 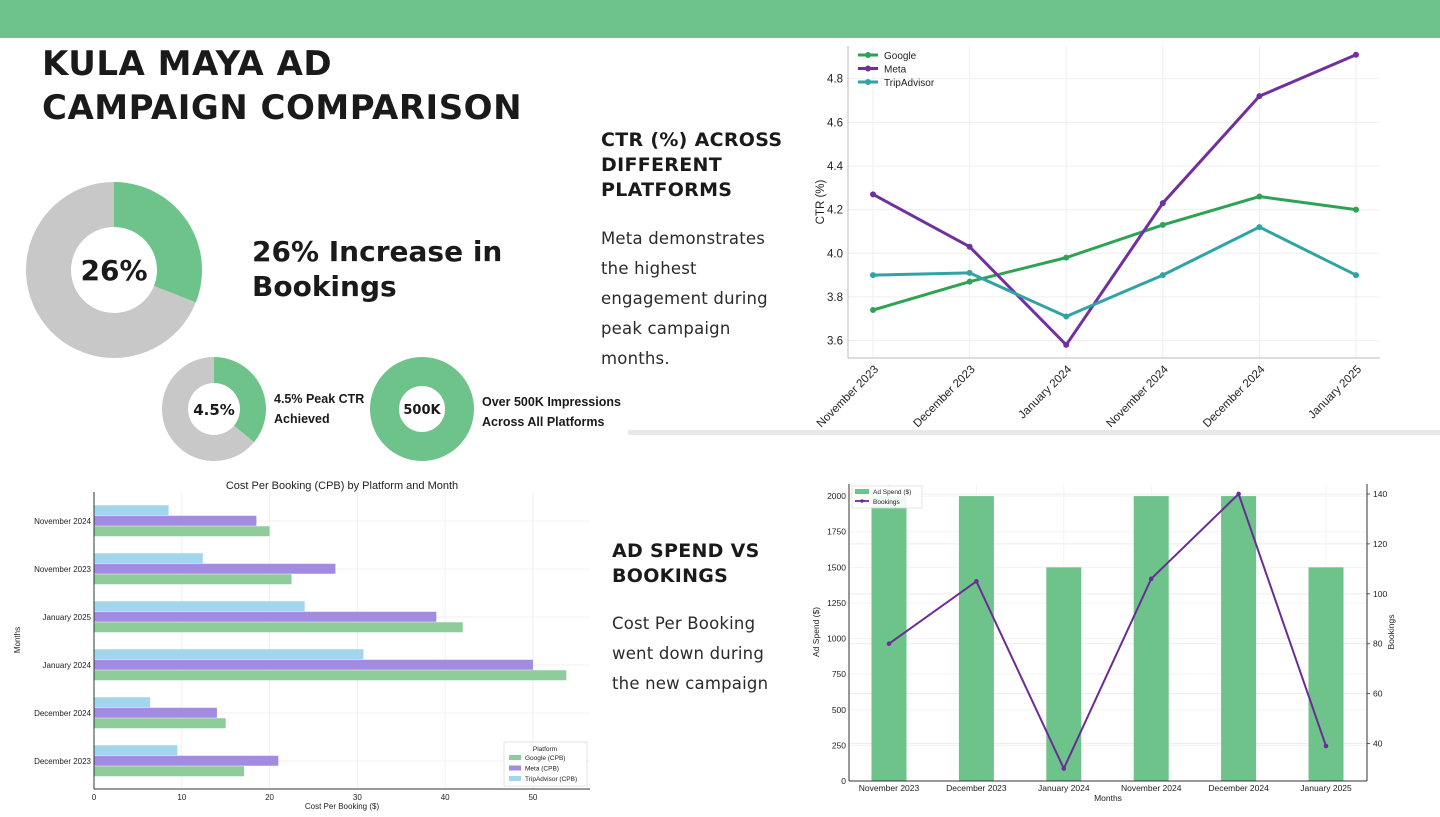 What do you see at coordinates (843, 781) in the screenshot?
I see `y-tick-label: 0` at bounding box center [843, 781].